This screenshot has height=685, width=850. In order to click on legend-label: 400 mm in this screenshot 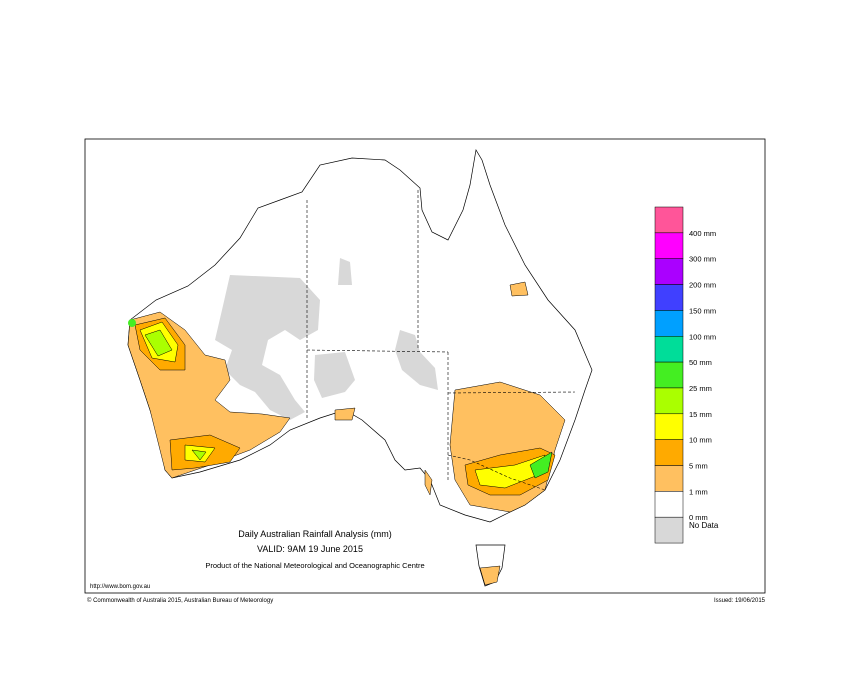, I will do `click(702, 233)`.